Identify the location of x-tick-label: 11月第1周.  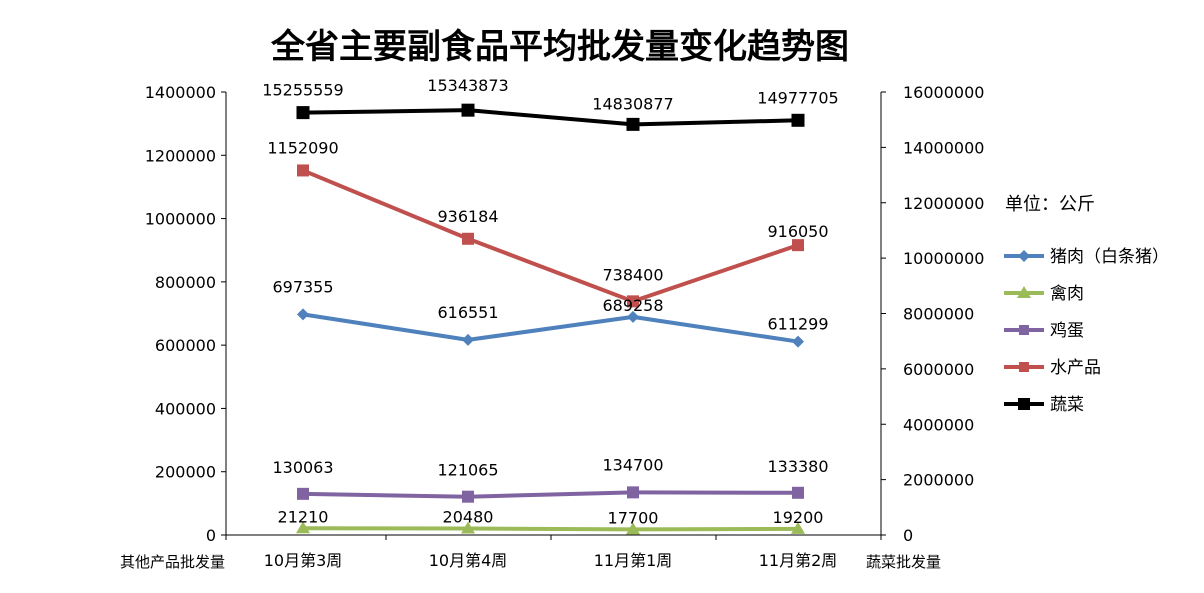
(633, 560).